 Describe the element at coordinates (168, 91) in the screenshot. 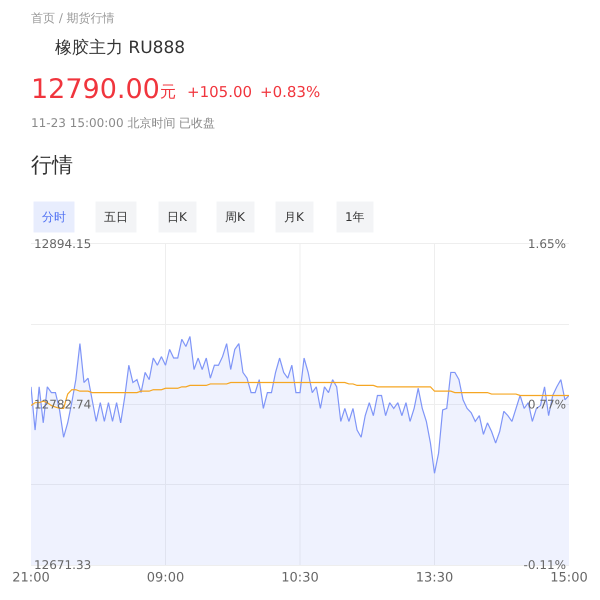

I see `text: 元` at that location.